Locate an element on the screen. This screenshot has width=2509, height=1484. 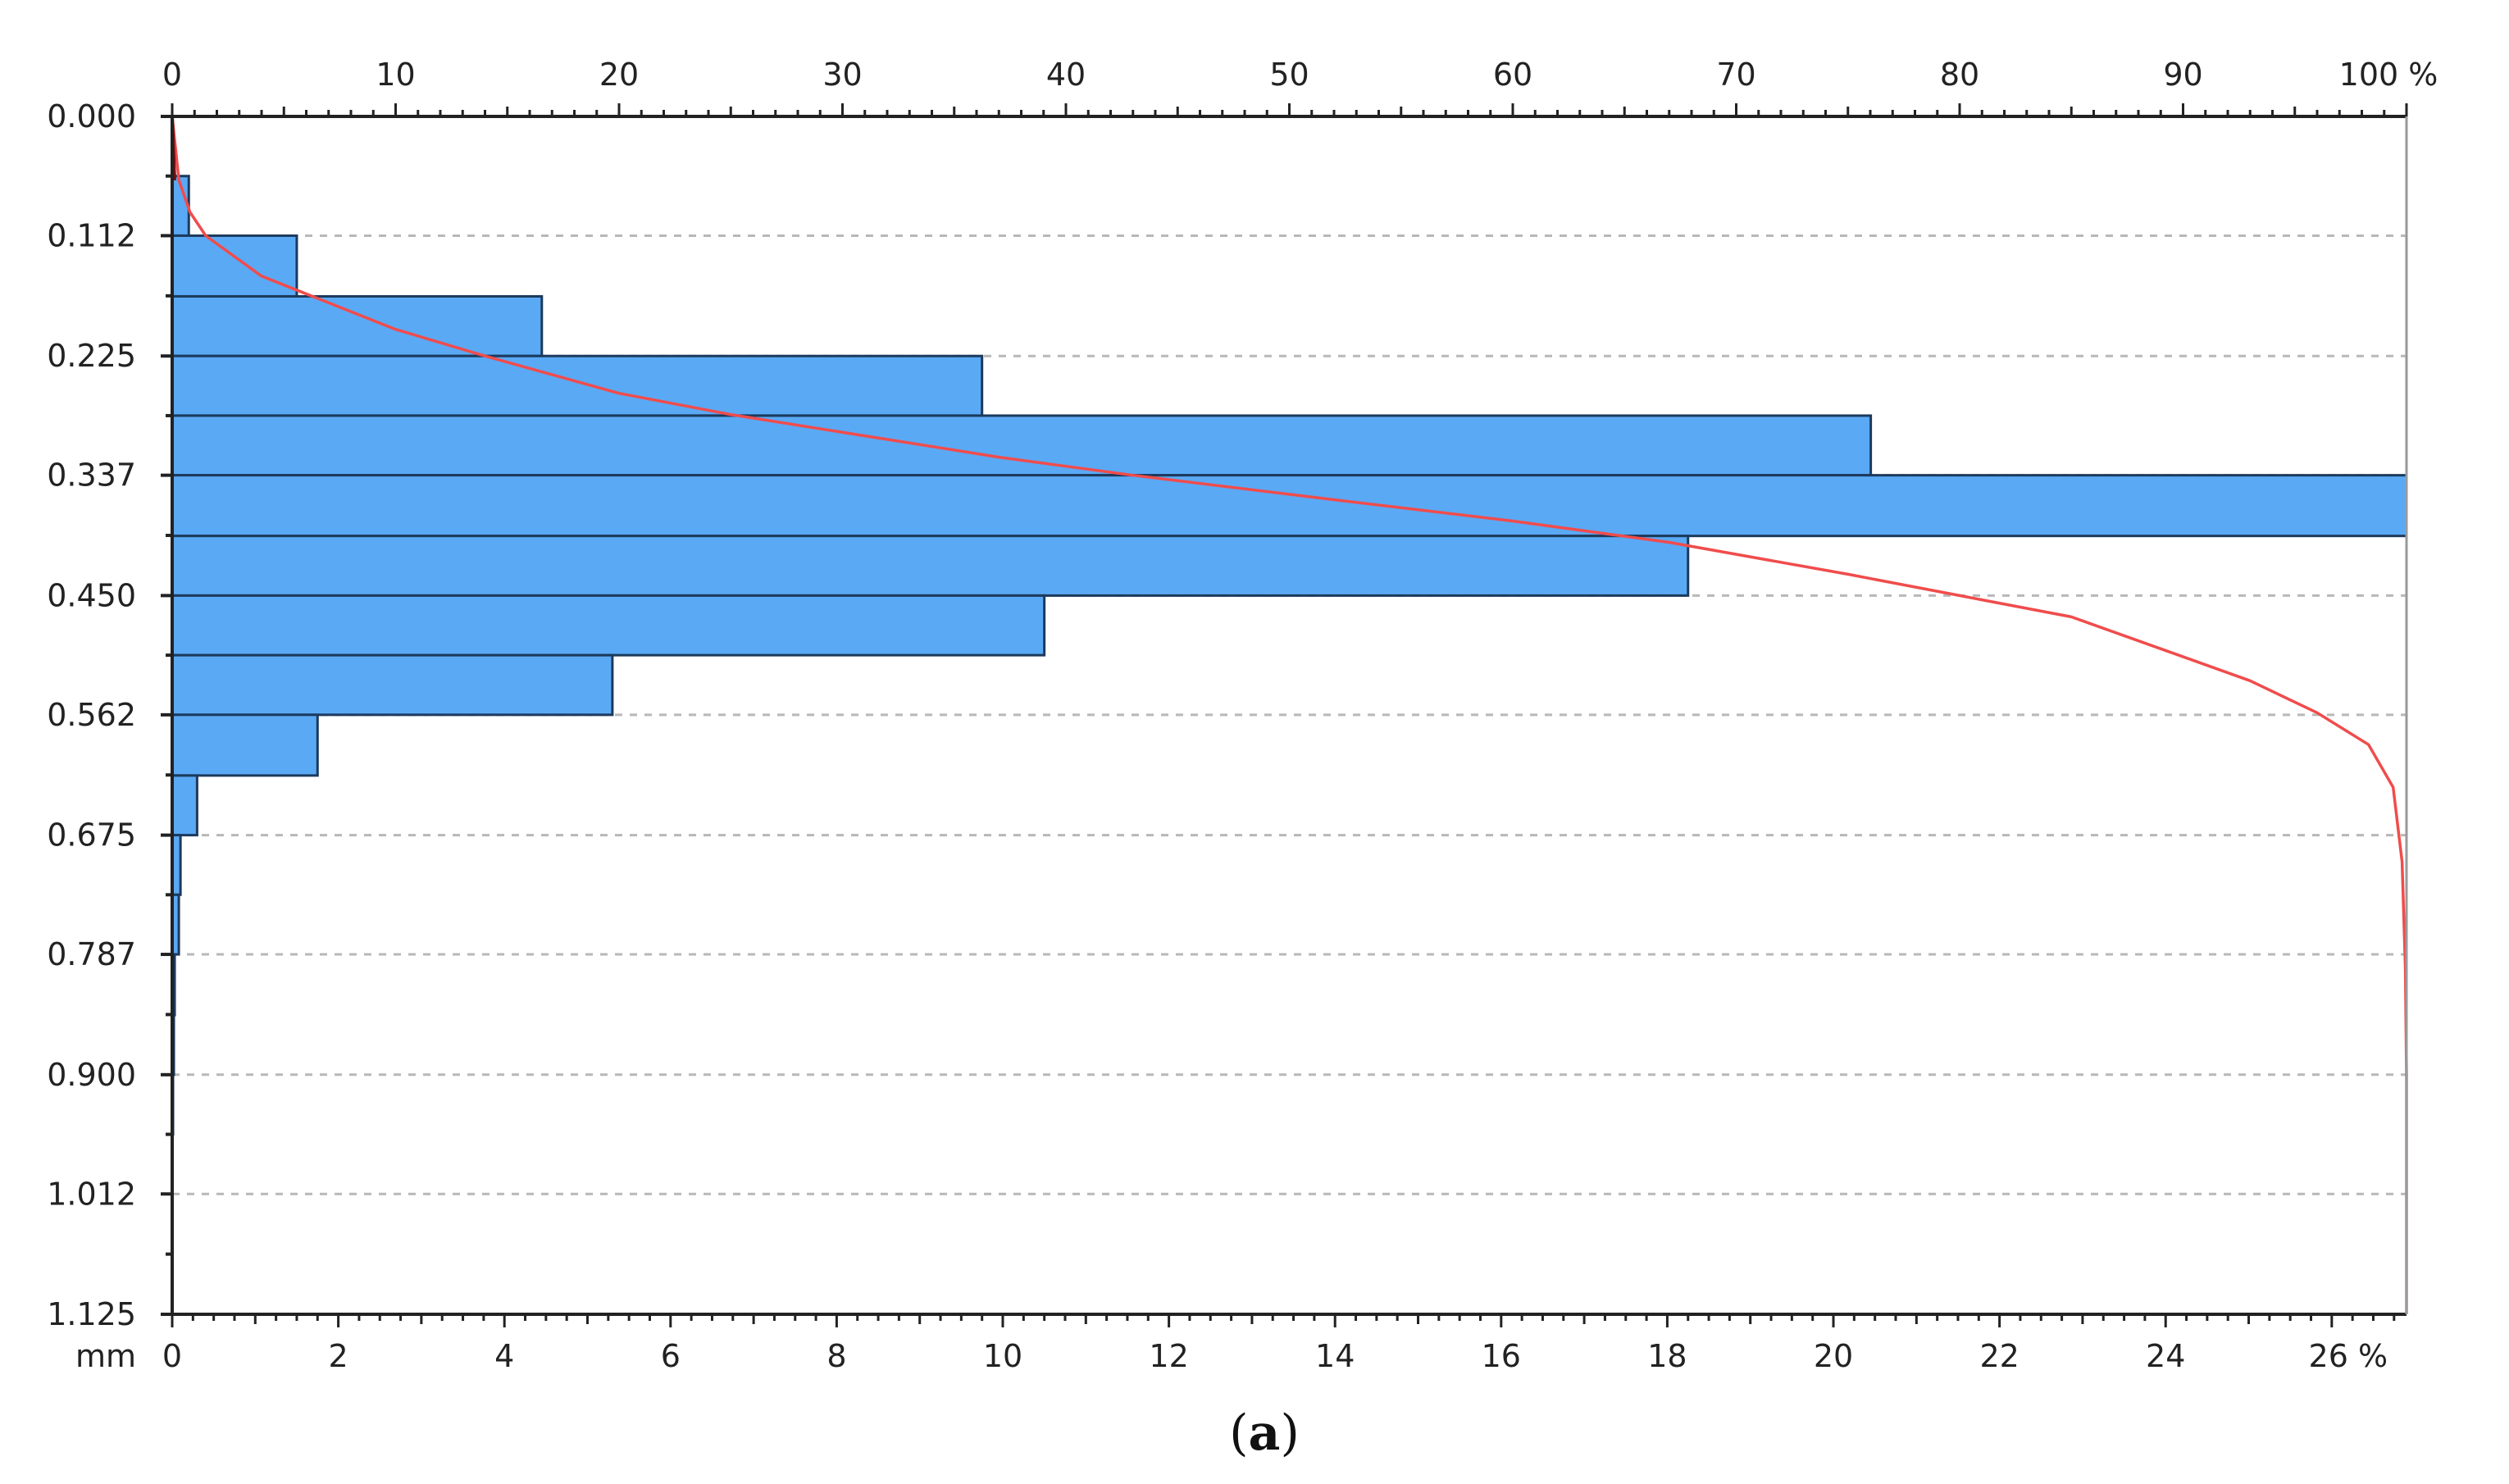
bottom-tick-label: 8 is located at coordinates (836, 1356).